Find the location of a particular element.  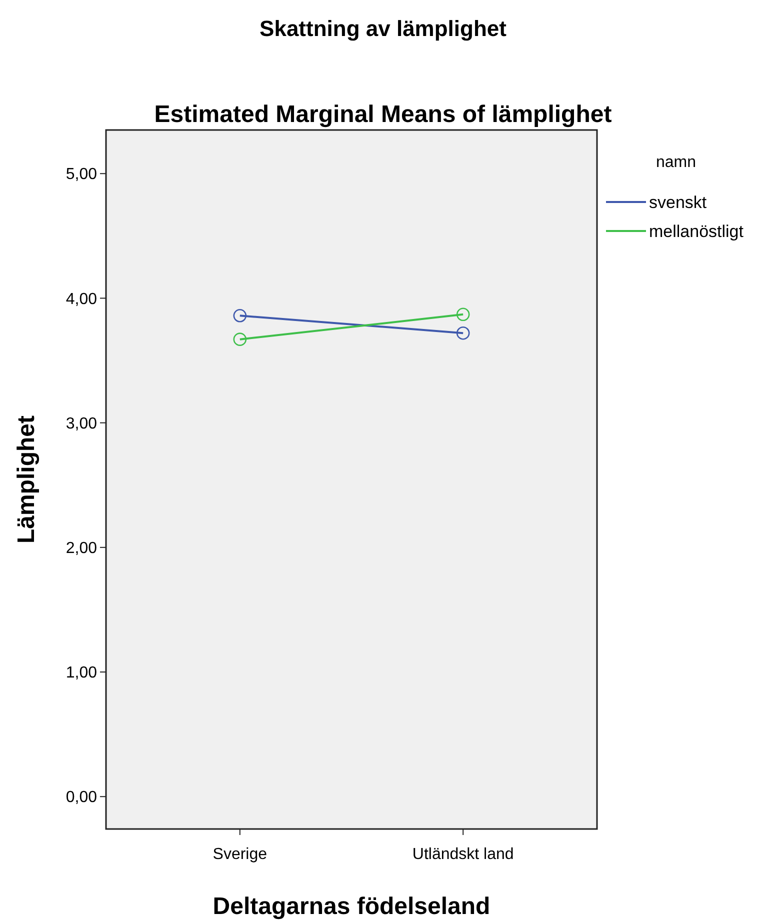

chart-subtitle: Estimated Marginal Means of lämplighet is located at coordinates (383, 114).